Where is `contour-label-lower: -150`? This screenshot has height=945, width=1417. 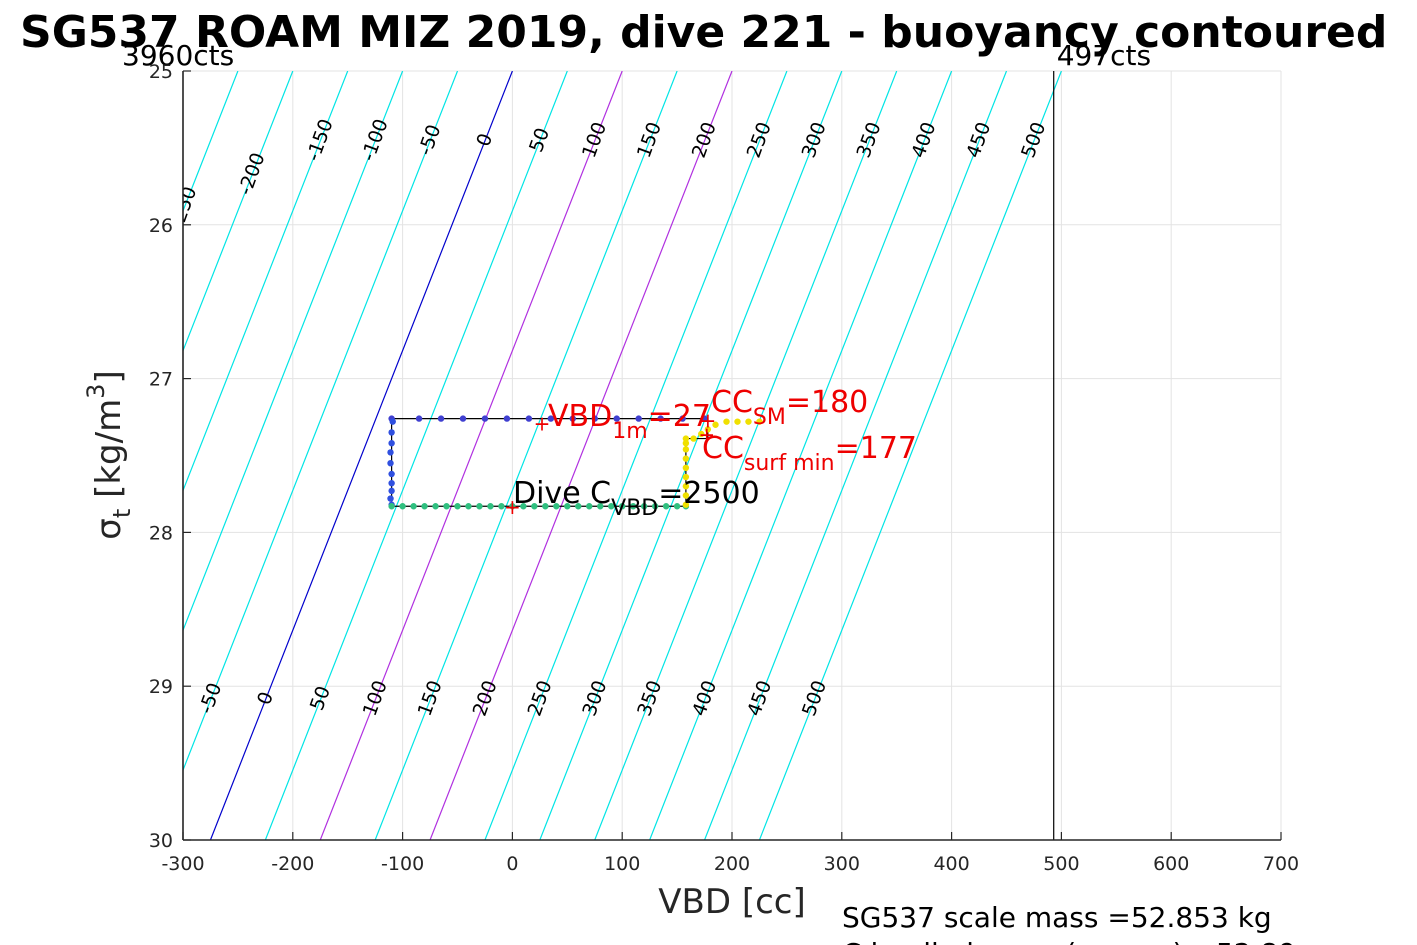
contour-label-lower: -150 is located at coordinates (100, 698).